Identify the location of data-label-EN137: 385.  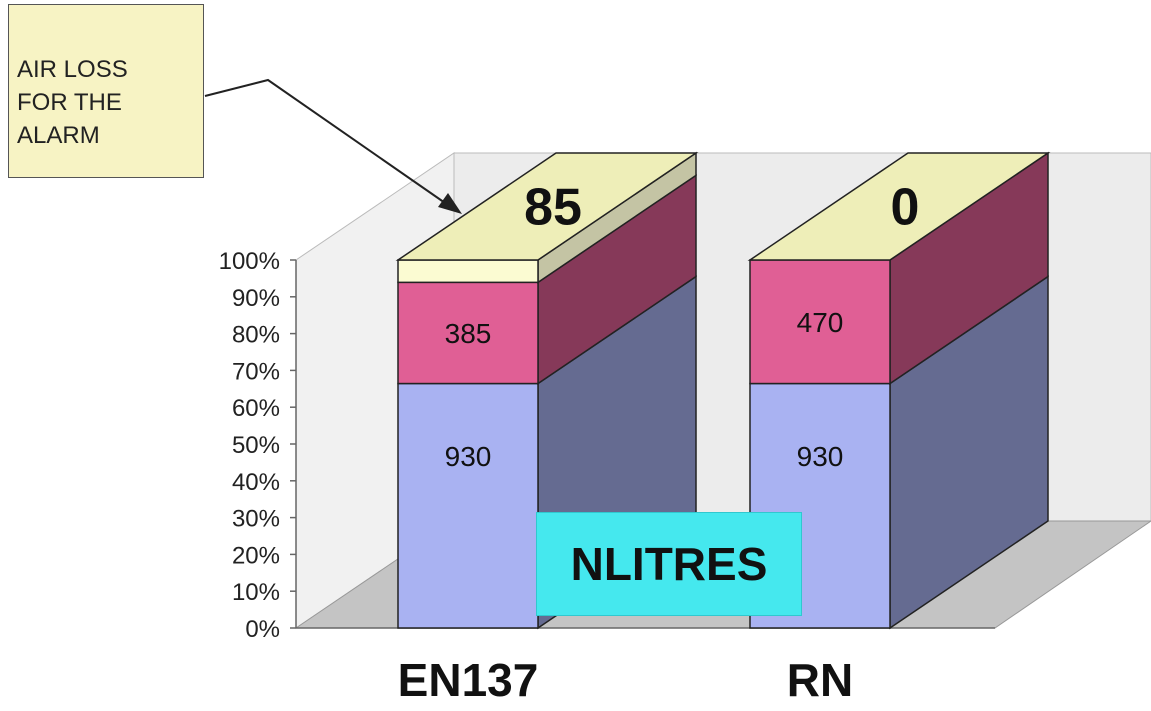
(468, 333).